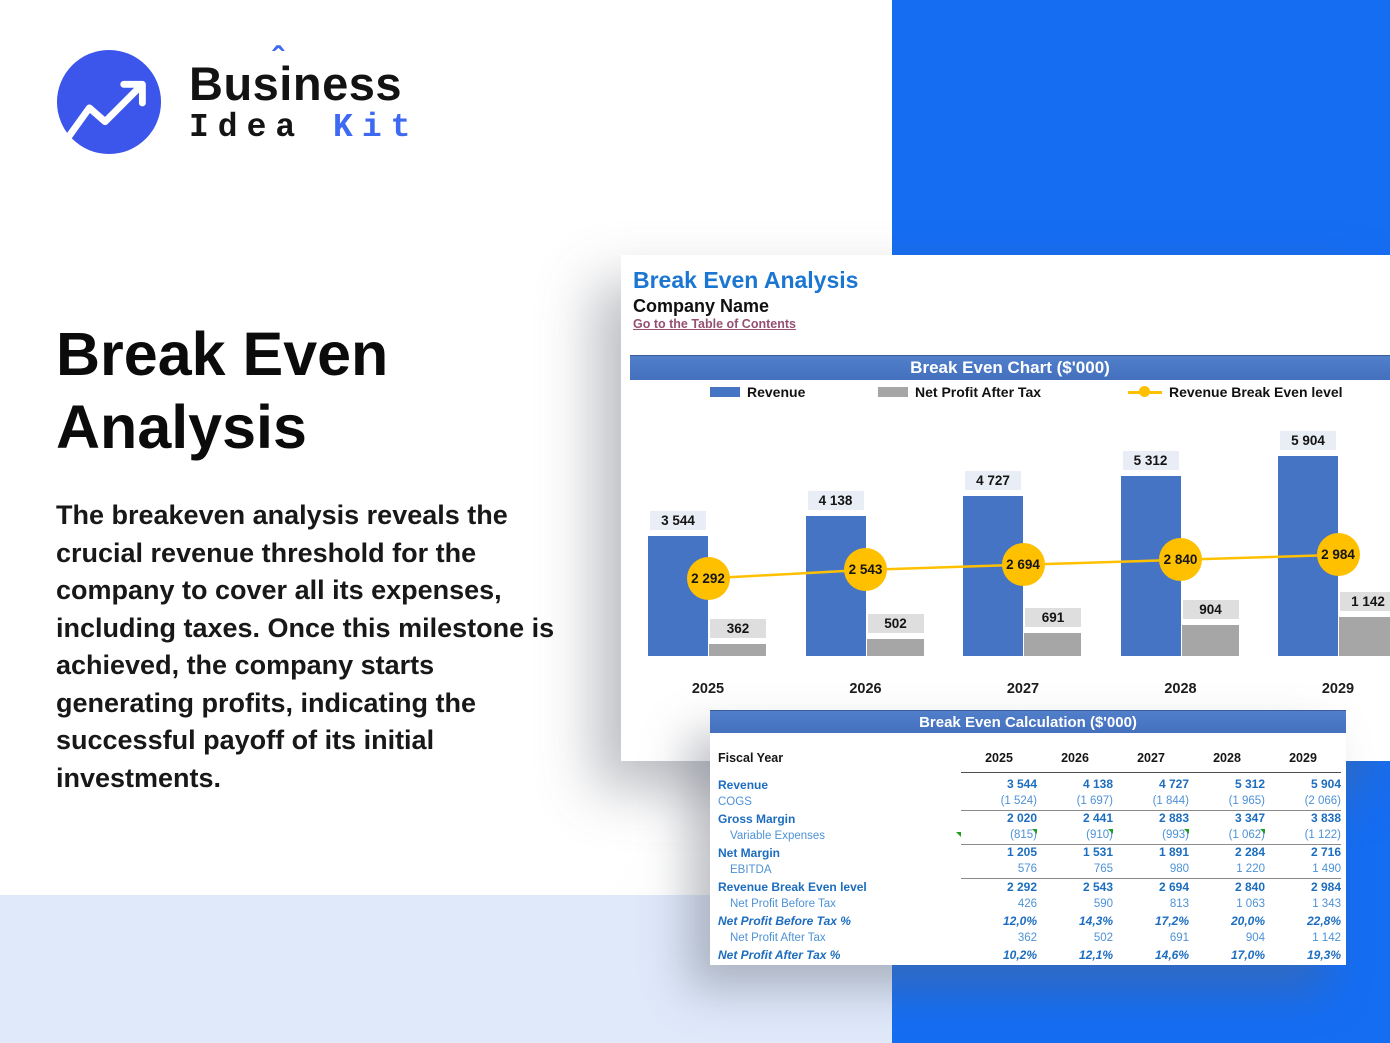  What do you see at coordinates (1210, 610) in the screenshot?
I see `net-profit-value-label: 904` at bounding box center [1210, 610].